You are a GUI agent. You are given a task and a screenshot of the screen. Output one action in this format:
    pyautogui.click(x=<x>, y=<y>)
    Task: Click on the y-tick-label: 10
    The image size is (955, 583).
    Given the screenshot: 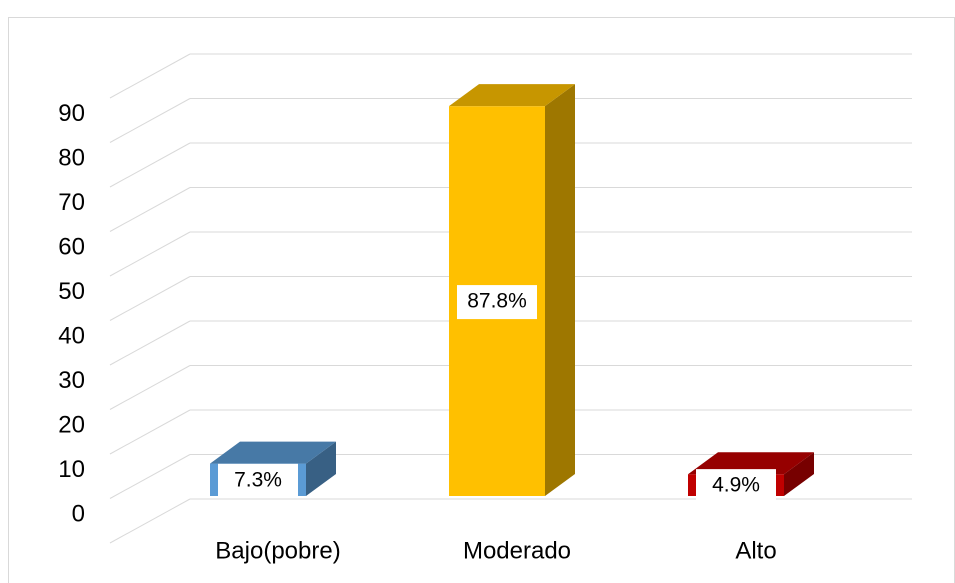 What is the action you would take?
    pyautogui.click(x=71, y=469)
    